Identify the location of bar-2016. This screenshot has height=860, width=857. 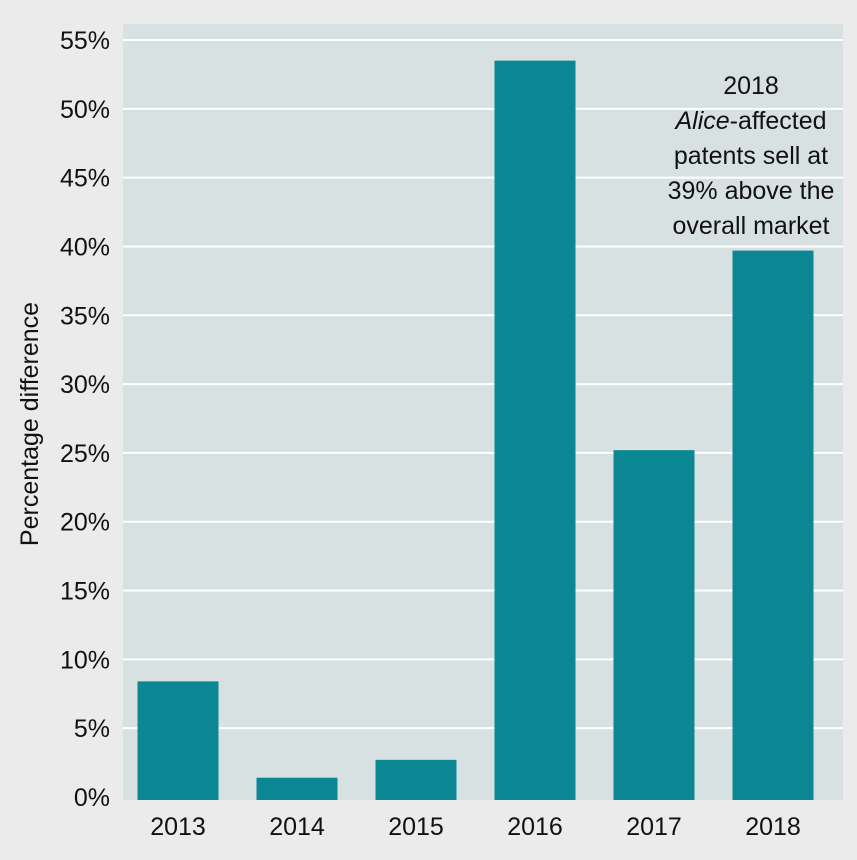
(535, 430).